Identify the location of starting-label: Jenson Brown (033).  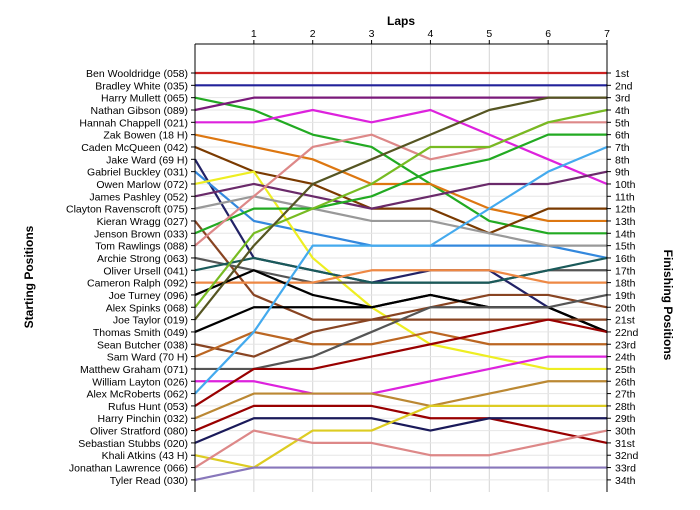
(141, 234).